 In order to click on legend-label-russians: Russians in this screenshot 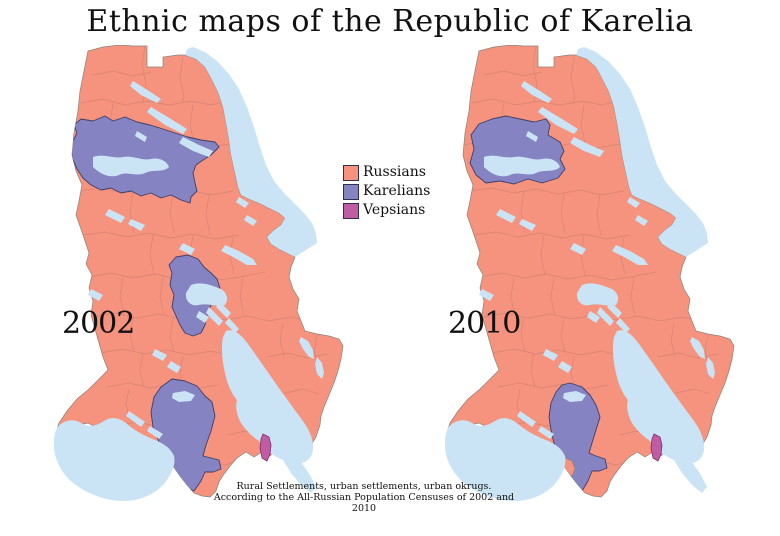, I will do `click(394, 172)`.